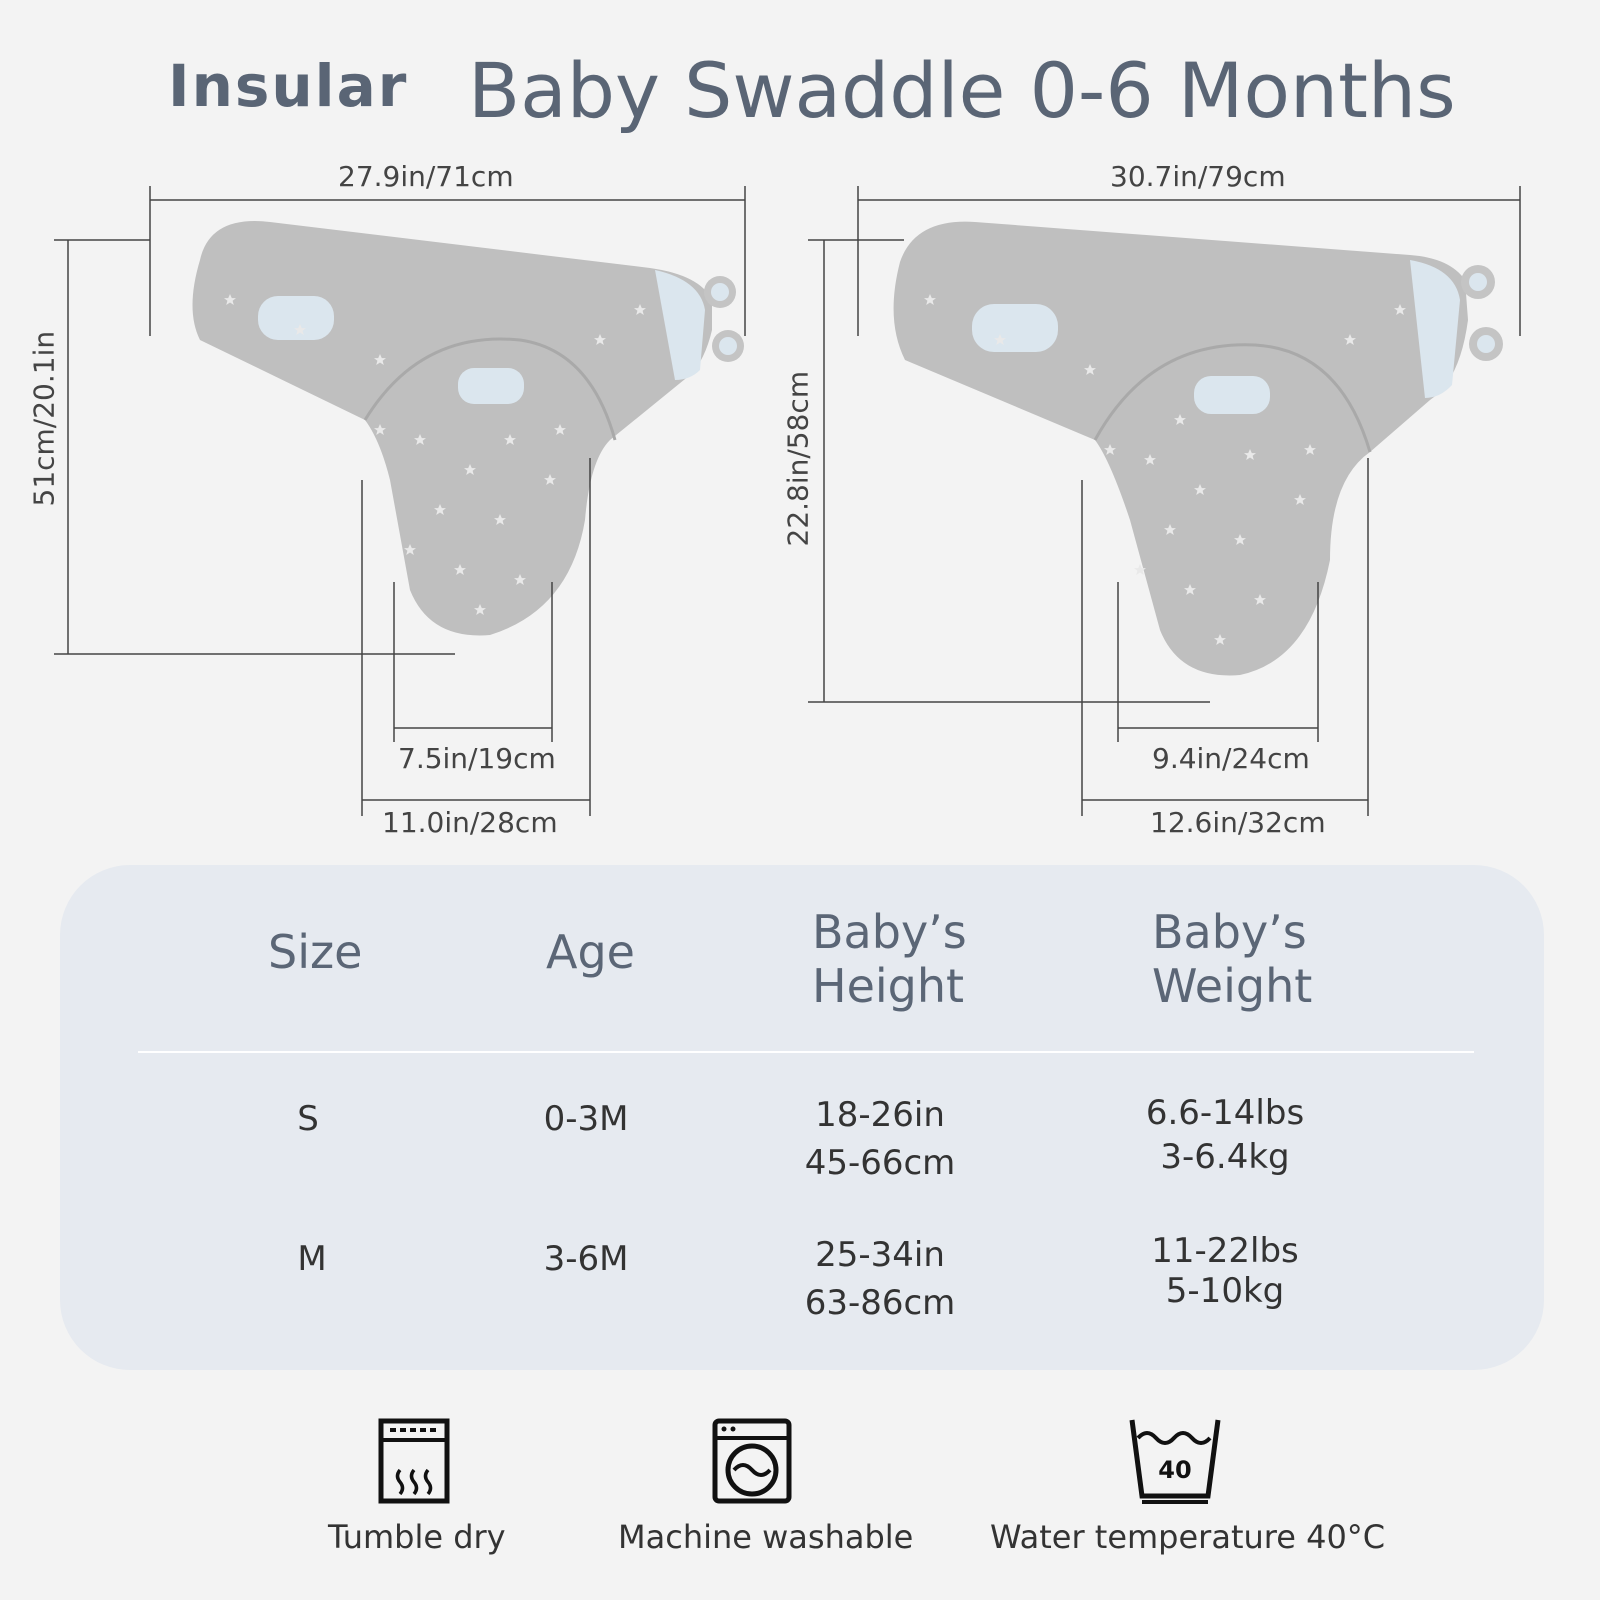  Describe the element at coordinates (44, 418) in the screenshot. I see `small-height-label: 51cm/20.1in` at that location.